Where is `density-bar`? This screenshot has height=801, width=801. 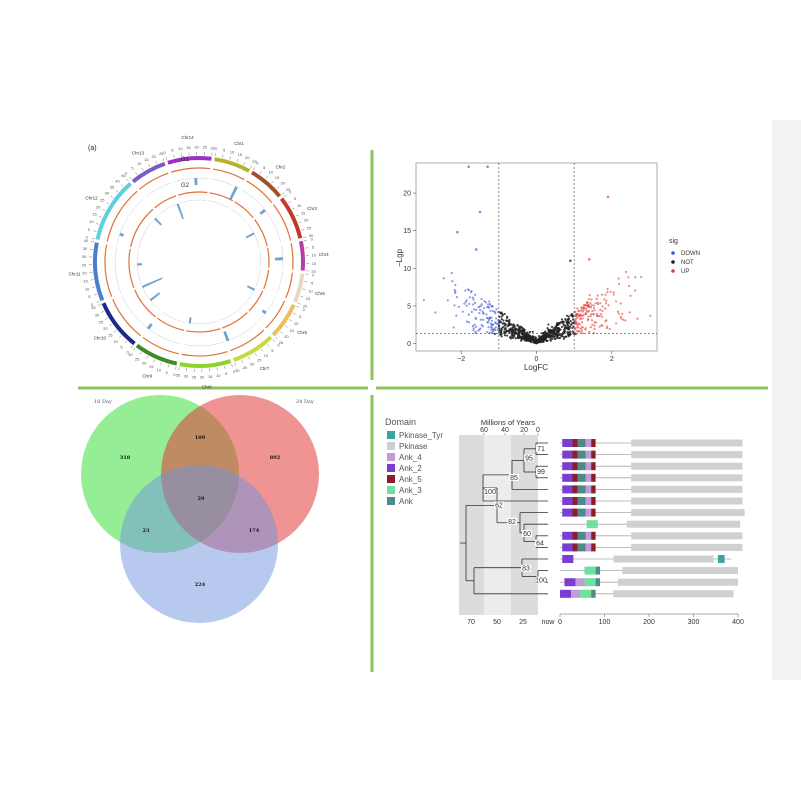 density-bar is located at coordinates (264, 312).